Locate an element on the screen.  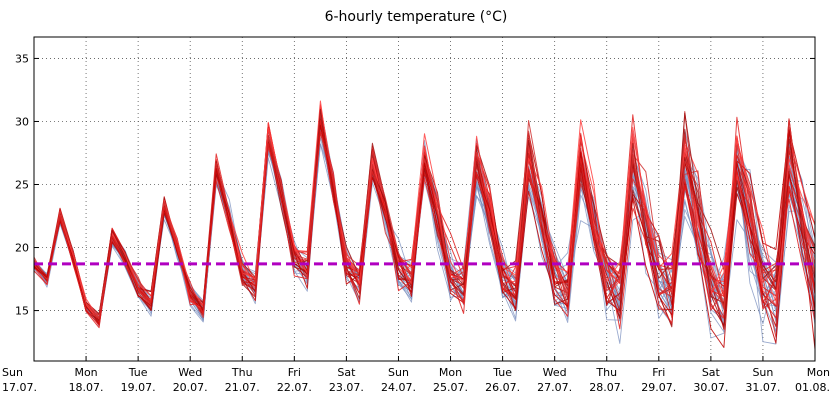
x-tick-date: 26.07. is located at coordinates (502, 387).